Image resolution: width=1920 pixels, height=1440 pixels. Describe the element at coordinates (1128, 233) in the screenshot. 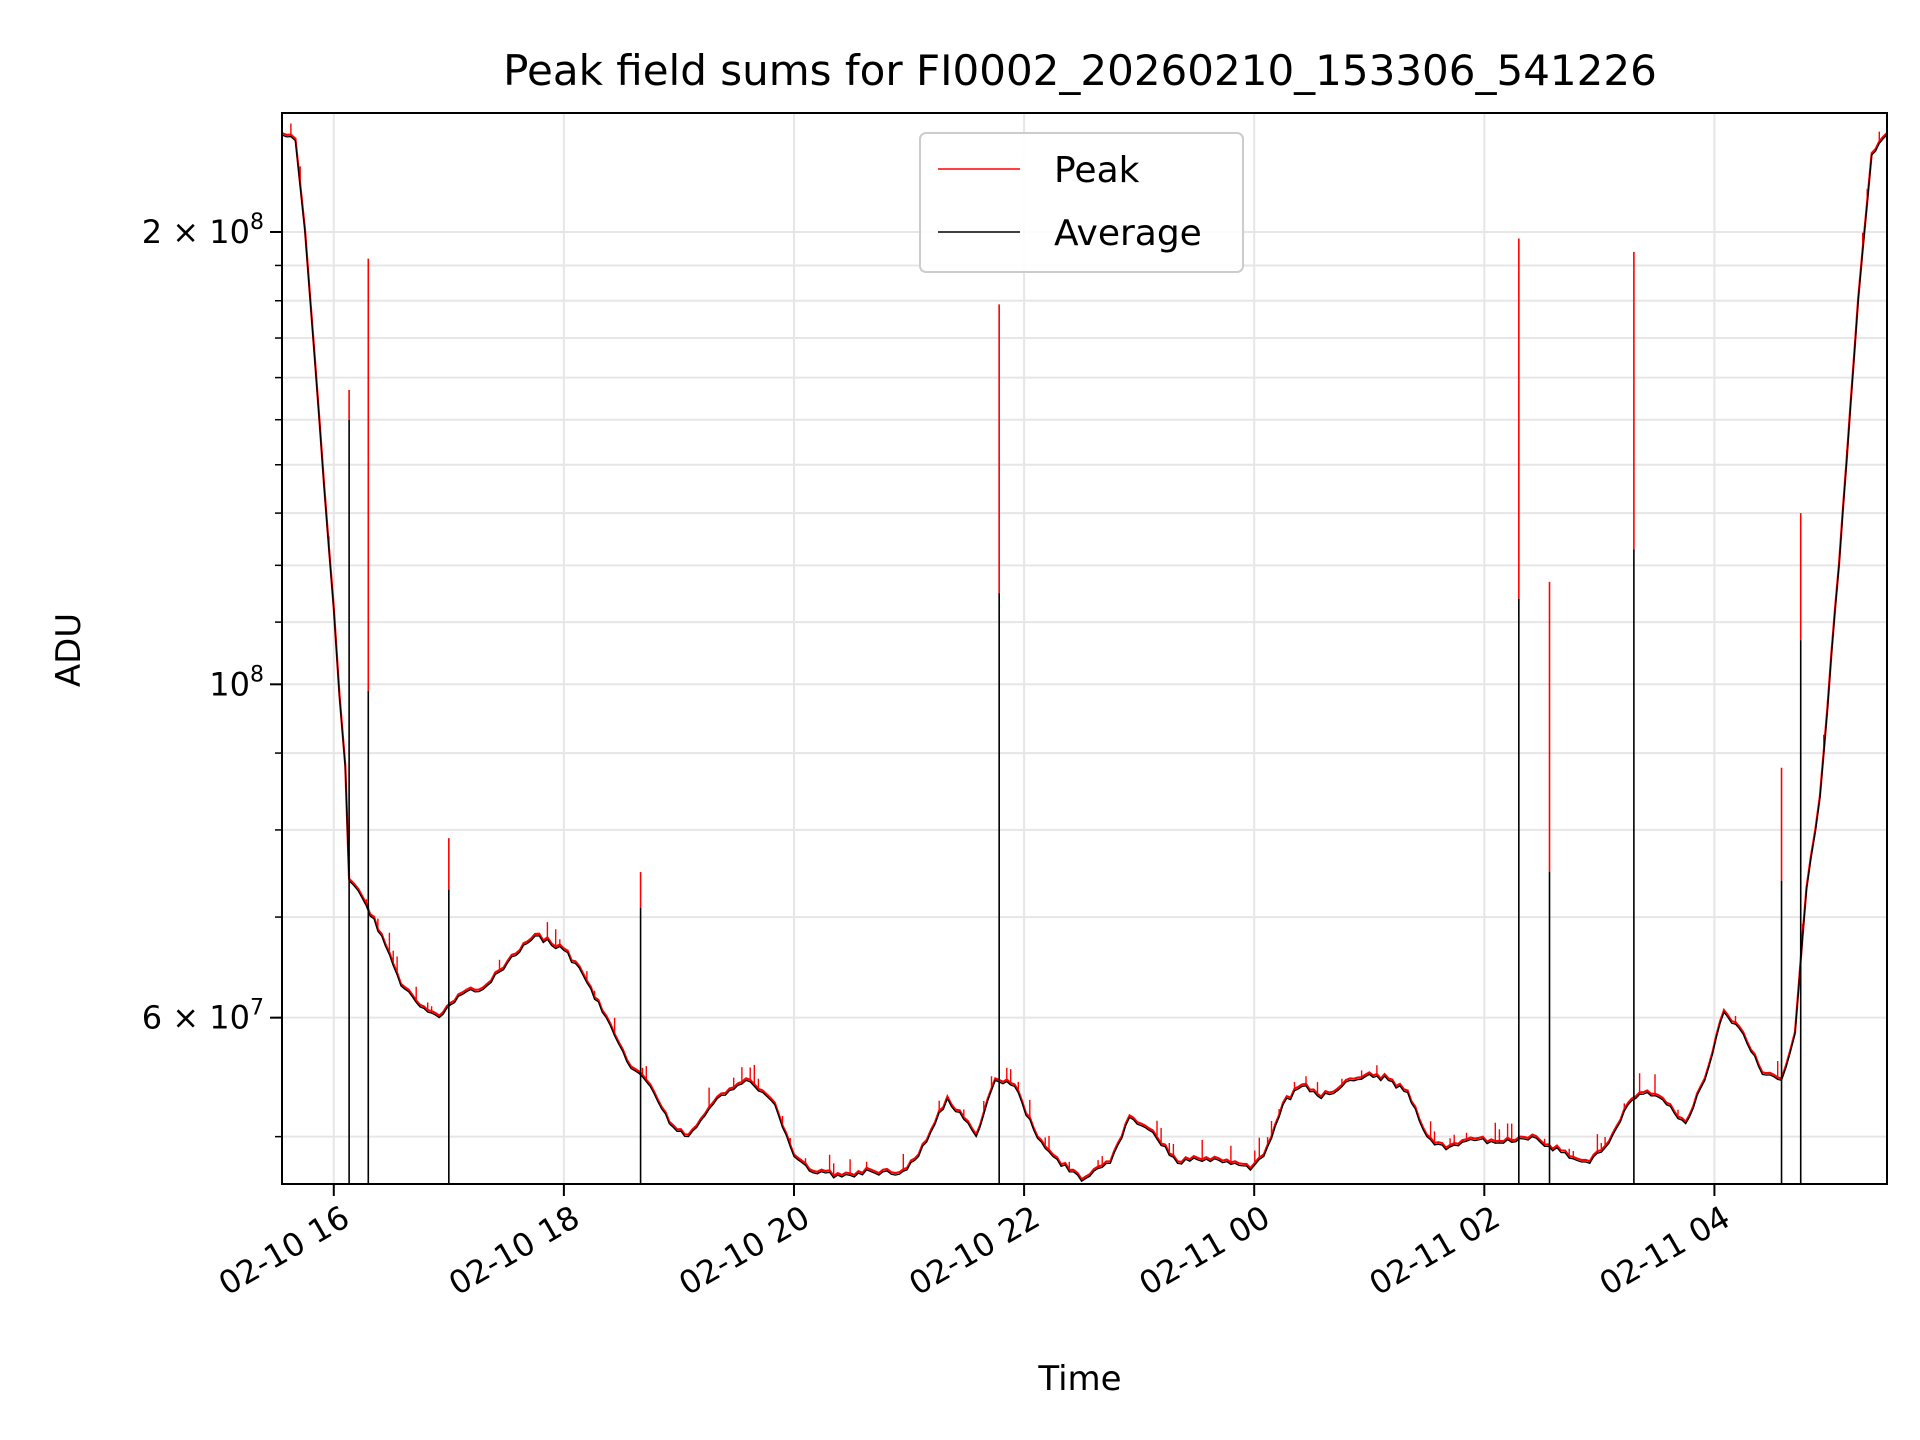

I see `legend-average-label: Average` at that location.